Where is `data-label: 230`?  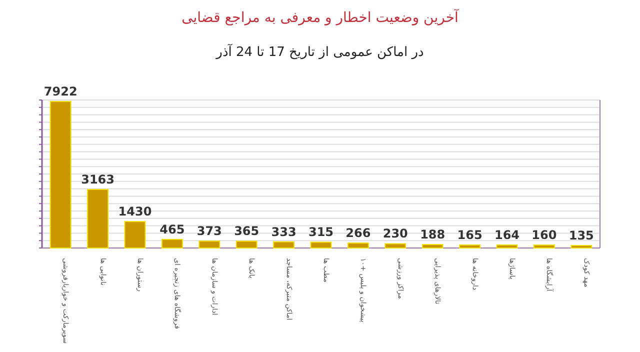 data-label: 230 is located at coordinates (395, 233).